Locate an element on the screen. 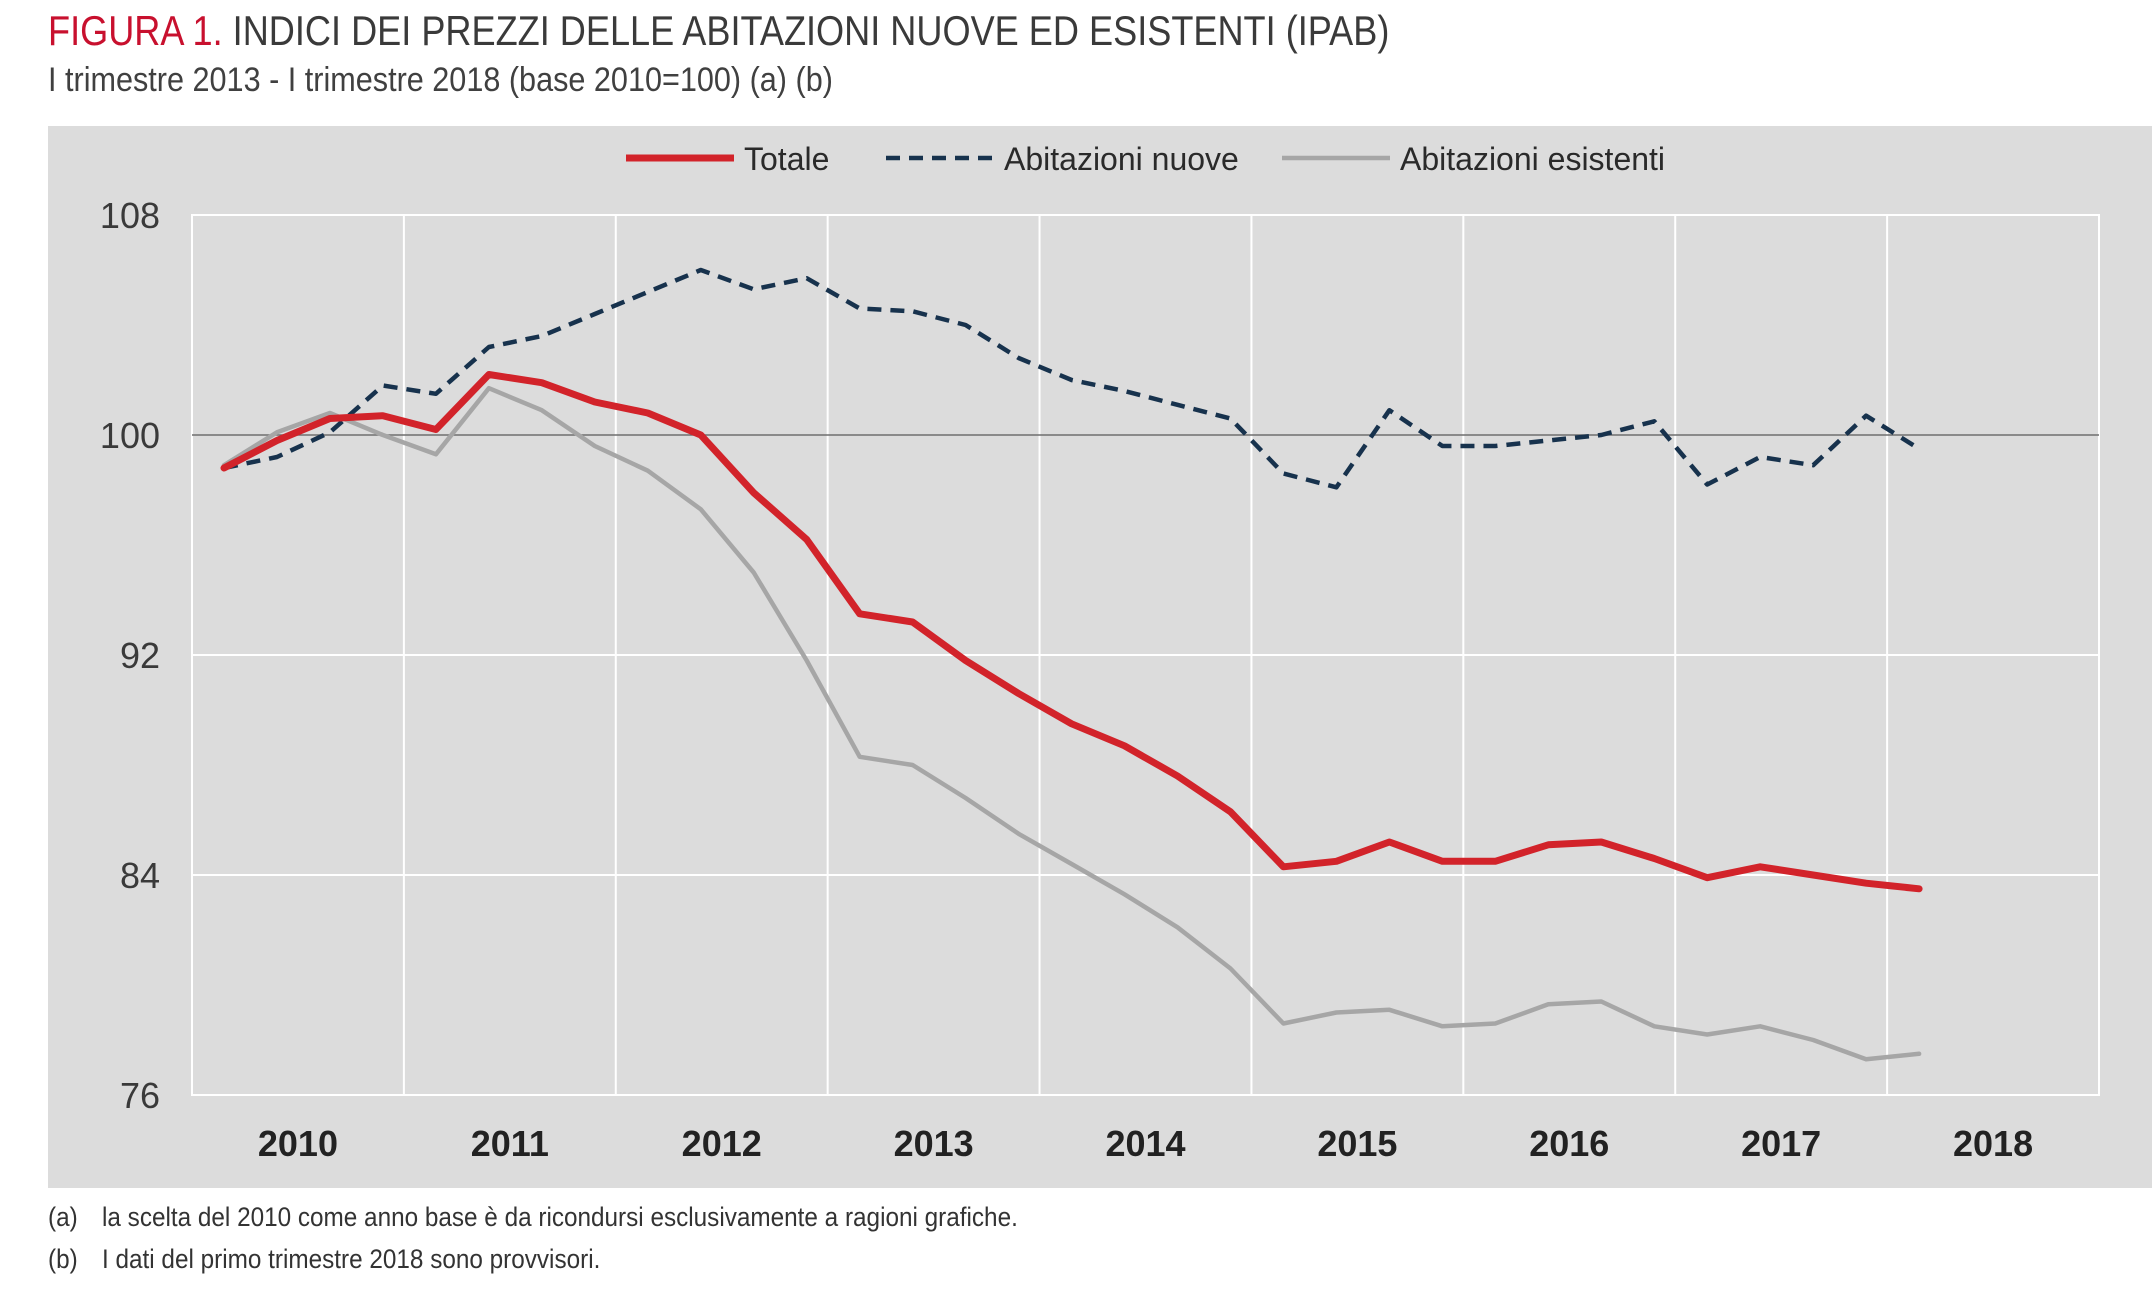 This screenshot has height=1306, width=2152. x-tick-label: 2013 is located at coordinates (934, 1143).